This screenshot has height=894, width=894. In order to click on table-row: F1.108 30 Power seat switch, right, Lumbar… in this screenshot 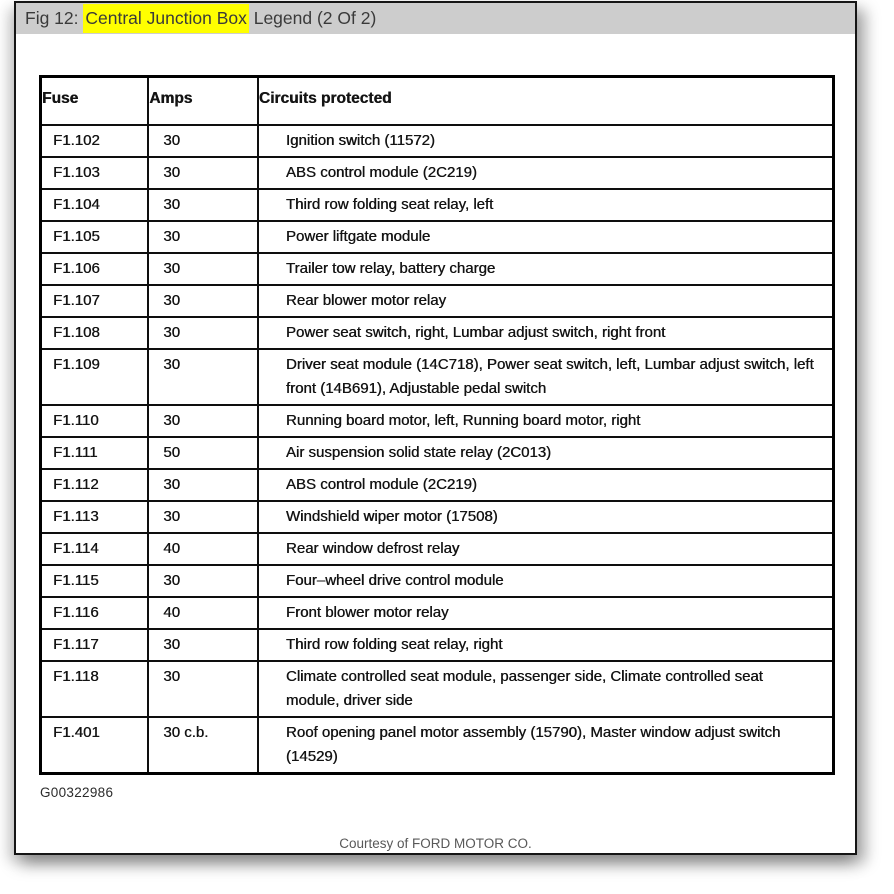, I will do `click(437, 332)`.